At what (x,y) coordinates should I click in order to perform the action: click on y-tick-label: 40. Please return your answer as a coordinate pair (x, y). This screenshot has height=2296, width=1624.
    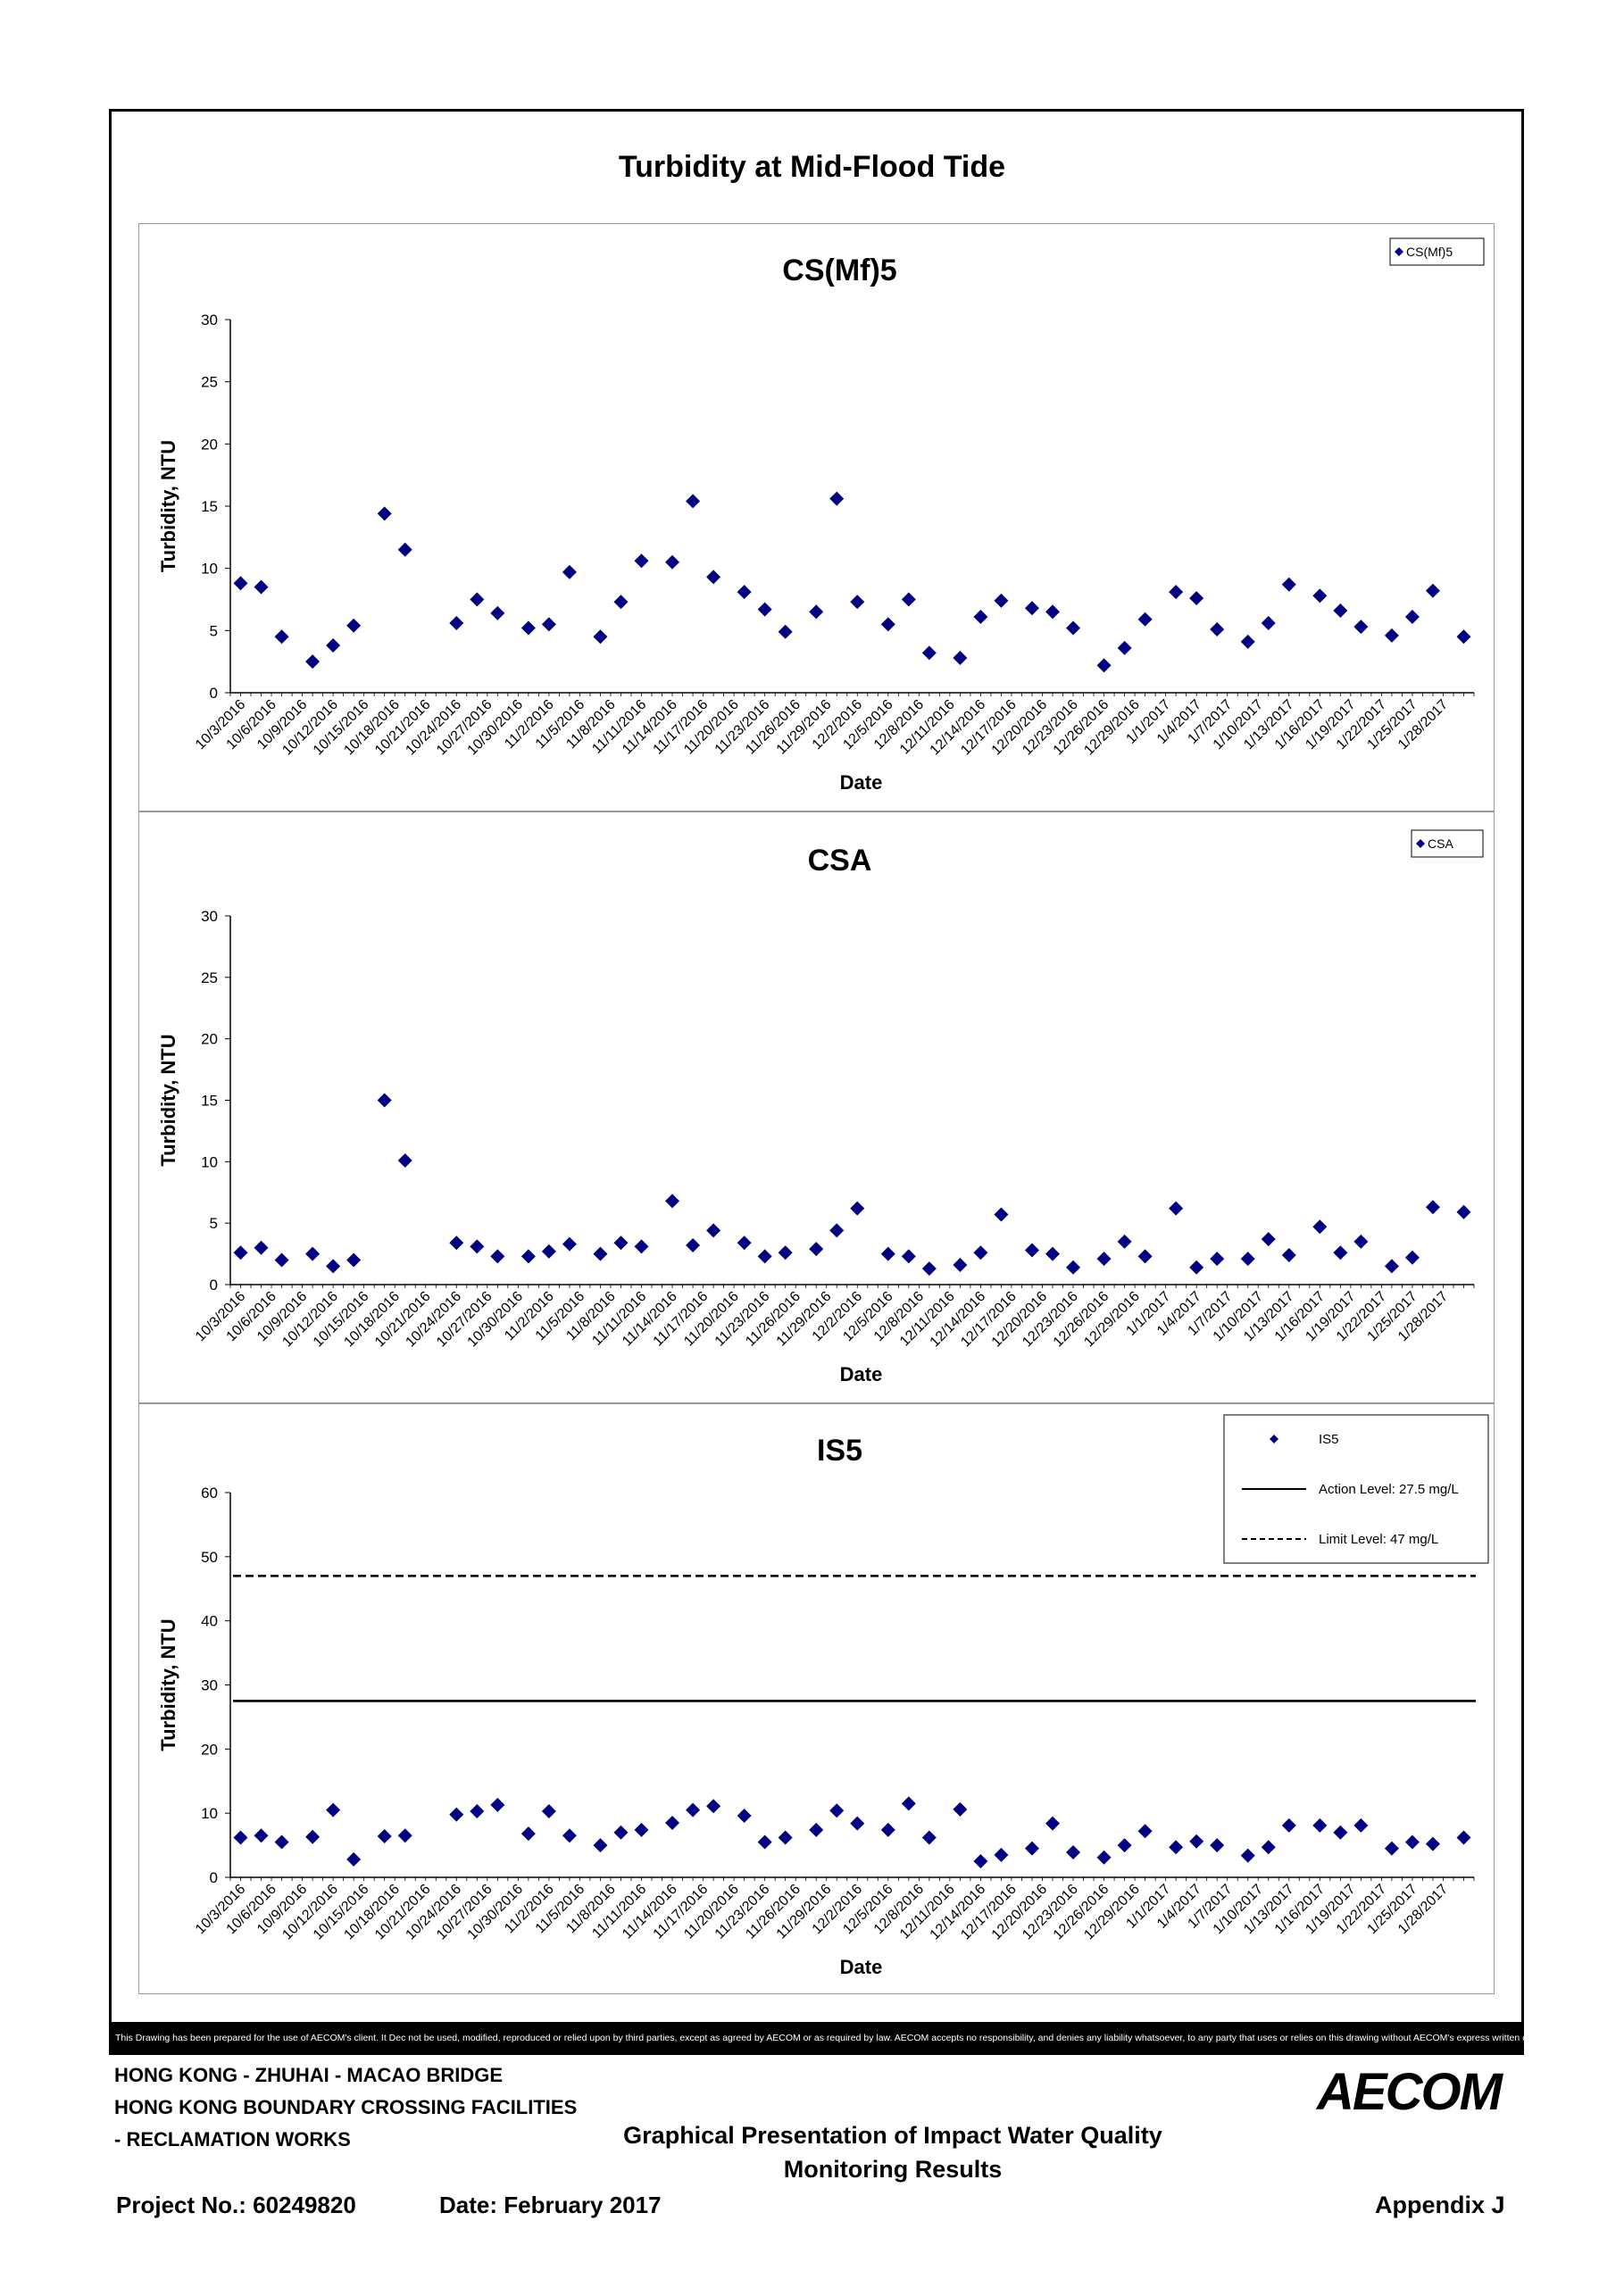
    Looking at the image, I should click on (209, 1621).